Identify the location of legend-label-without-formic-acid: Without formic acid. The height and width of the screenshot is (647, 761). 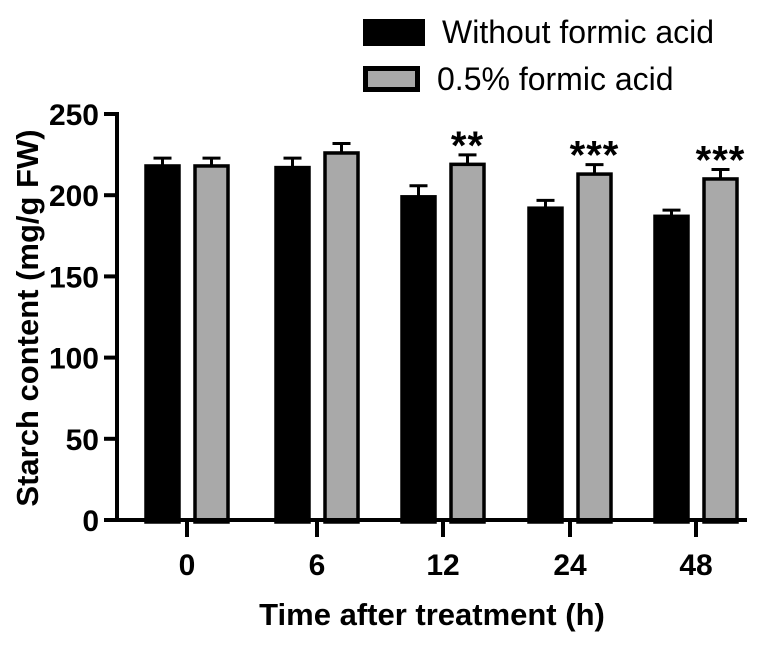
(578, 31).